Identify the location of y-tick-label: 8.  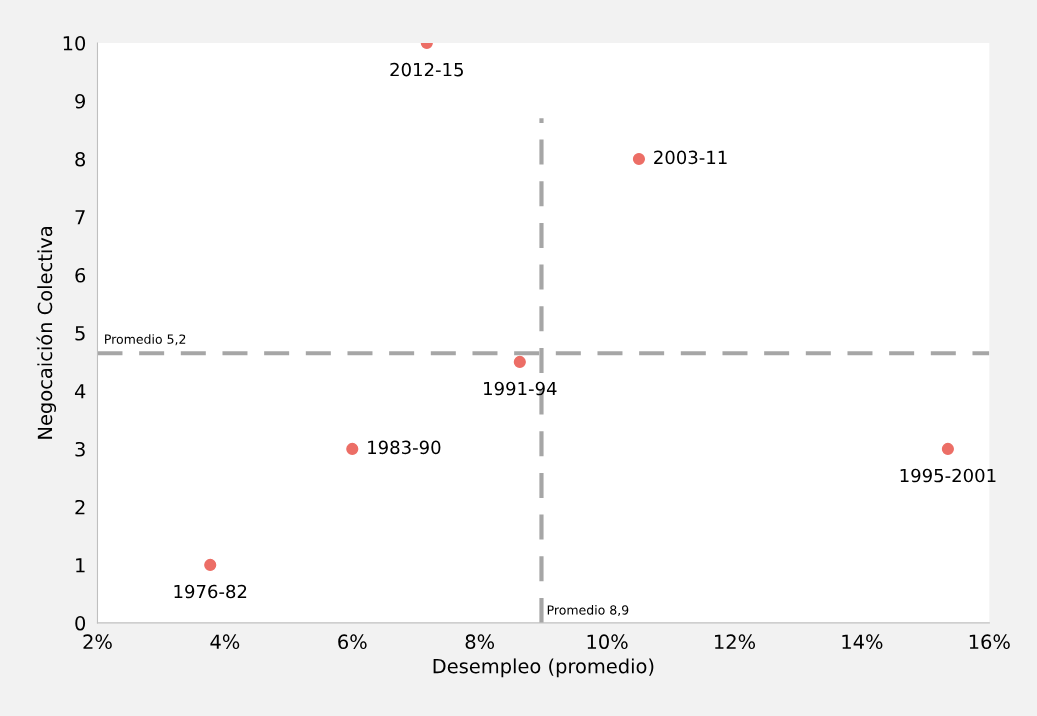
(80, 159).